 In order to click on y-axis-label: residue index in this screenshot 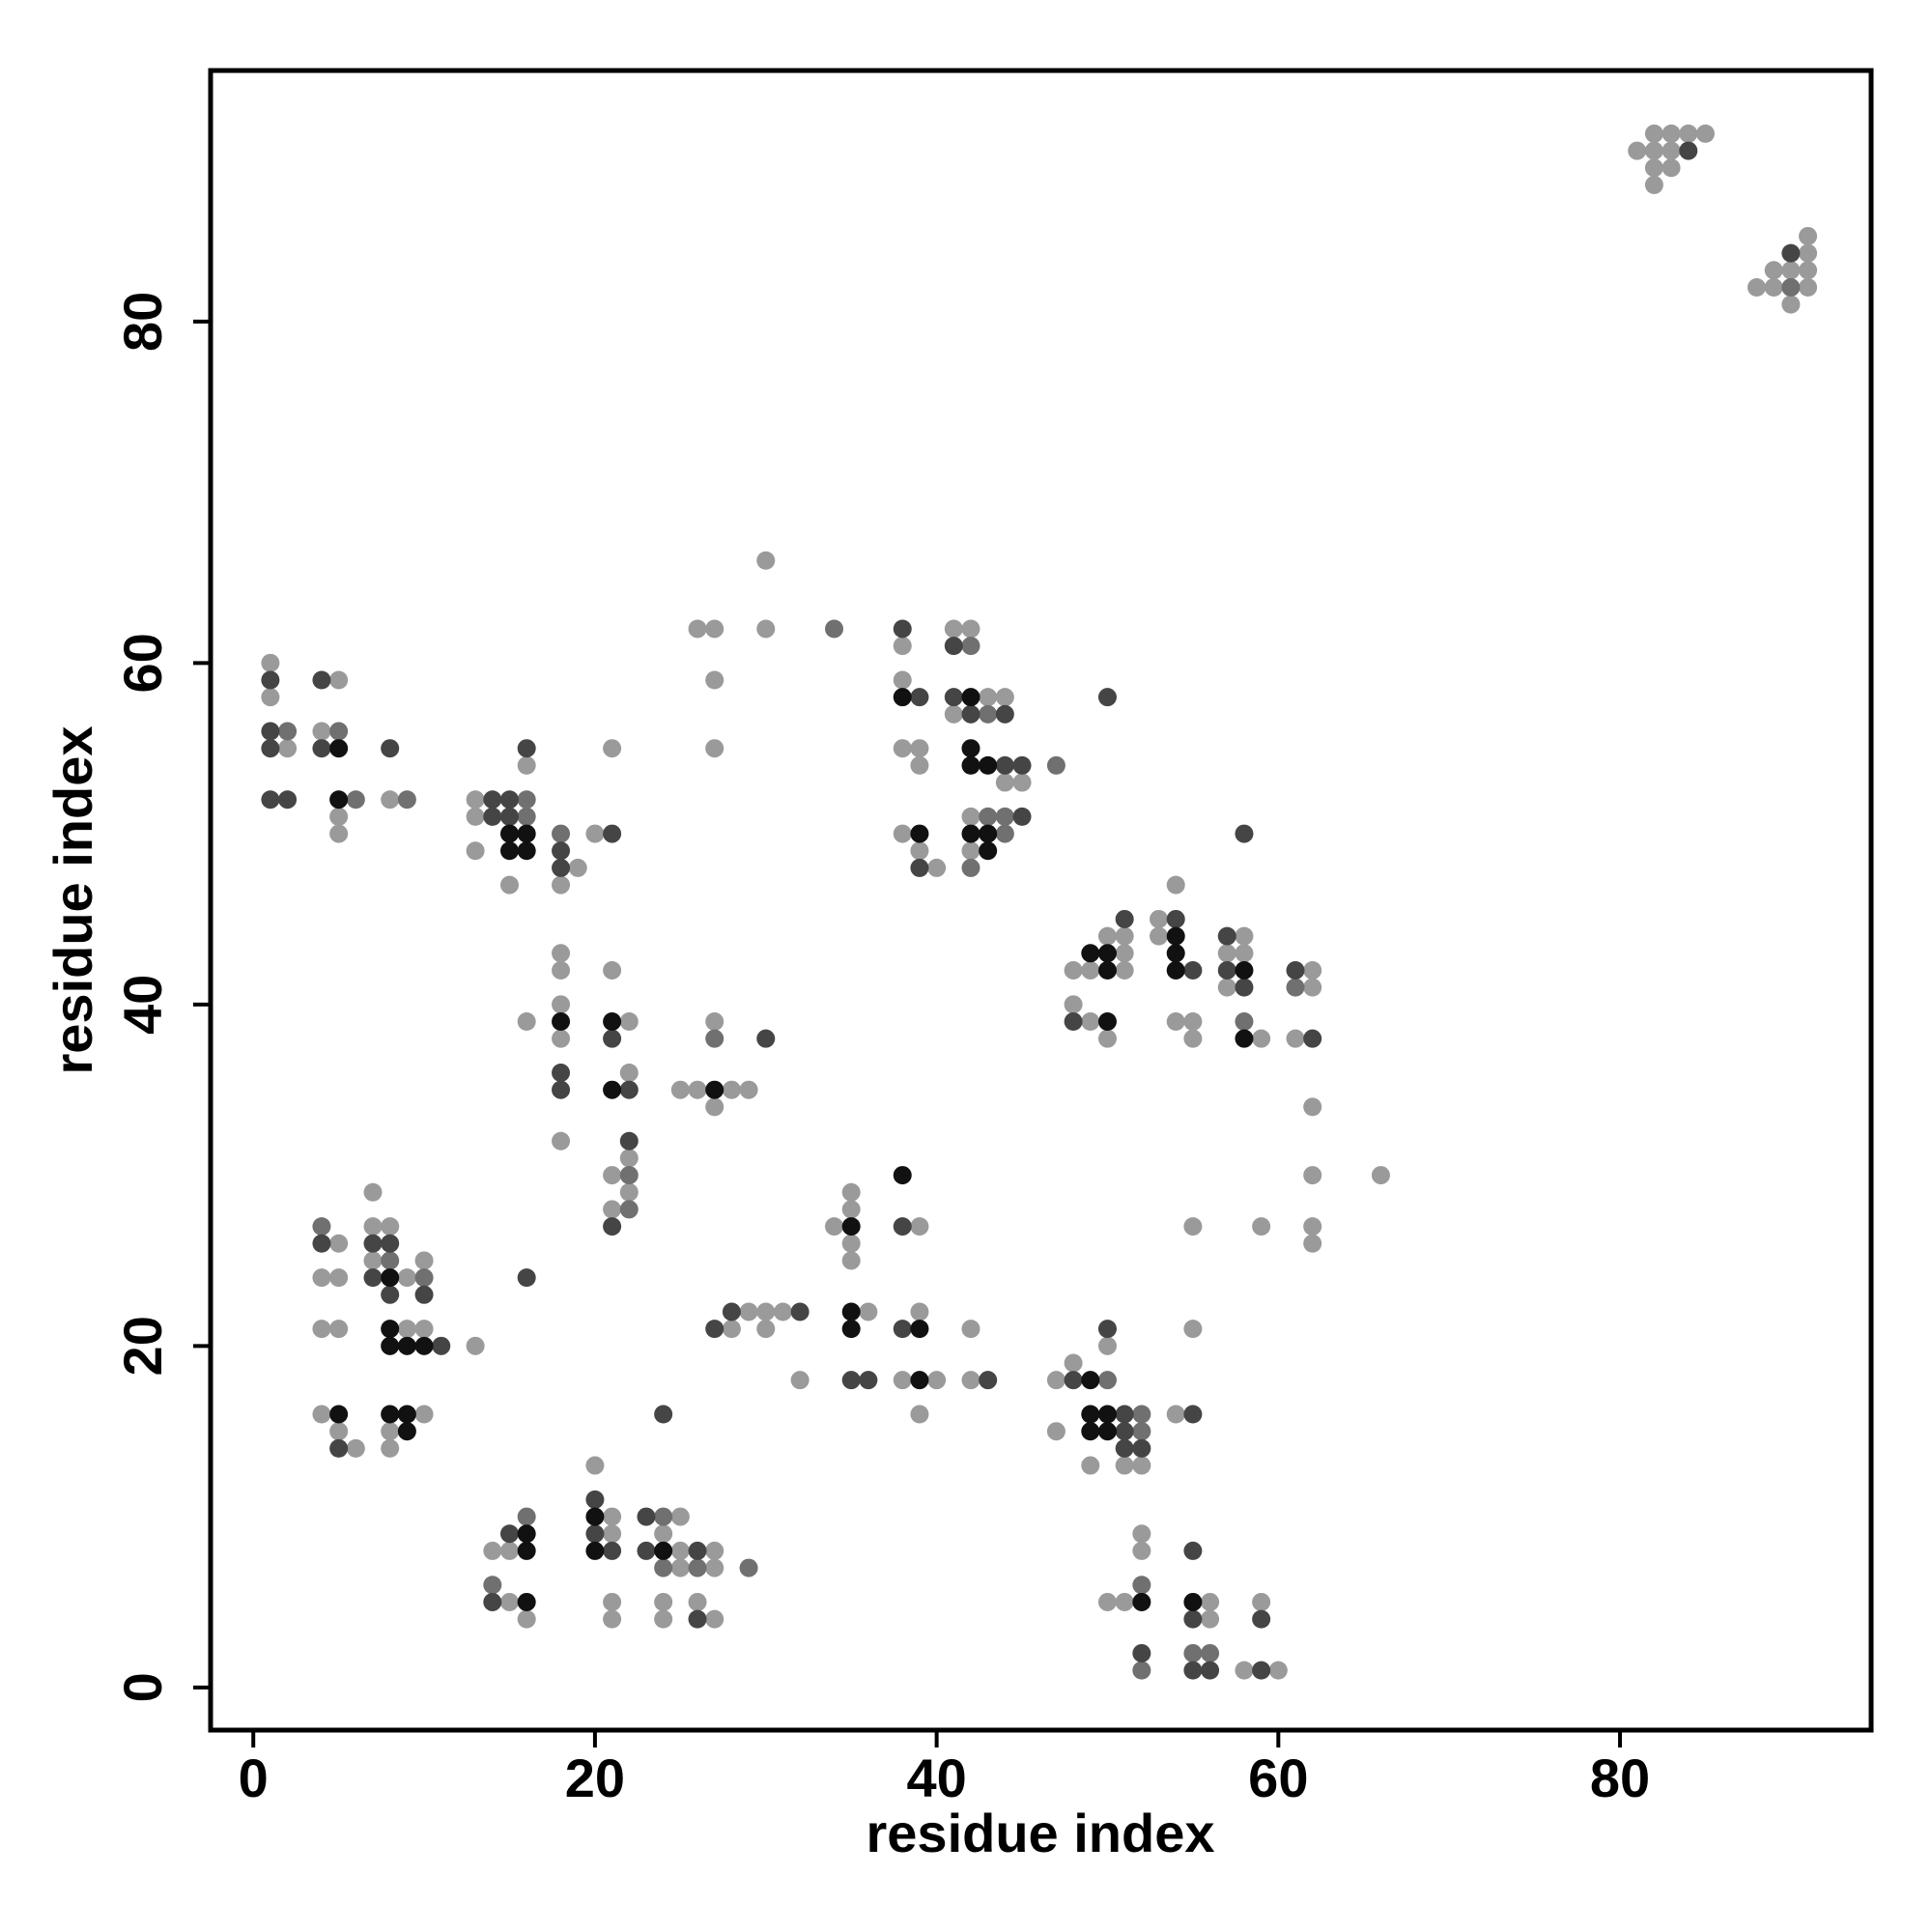, I will do `click(73, 899)`.